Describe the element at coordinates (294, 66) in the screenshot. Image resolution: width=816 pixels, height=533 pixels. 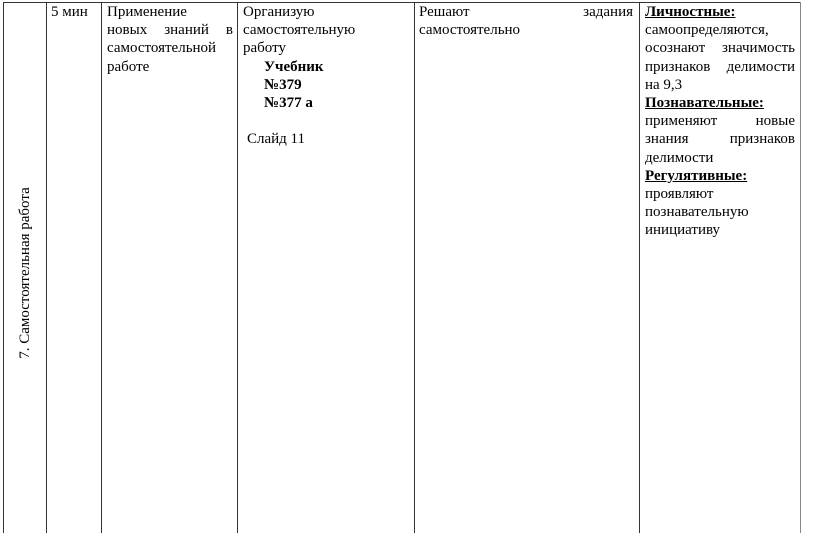
I see `textbook-label: Учебник` at that location.